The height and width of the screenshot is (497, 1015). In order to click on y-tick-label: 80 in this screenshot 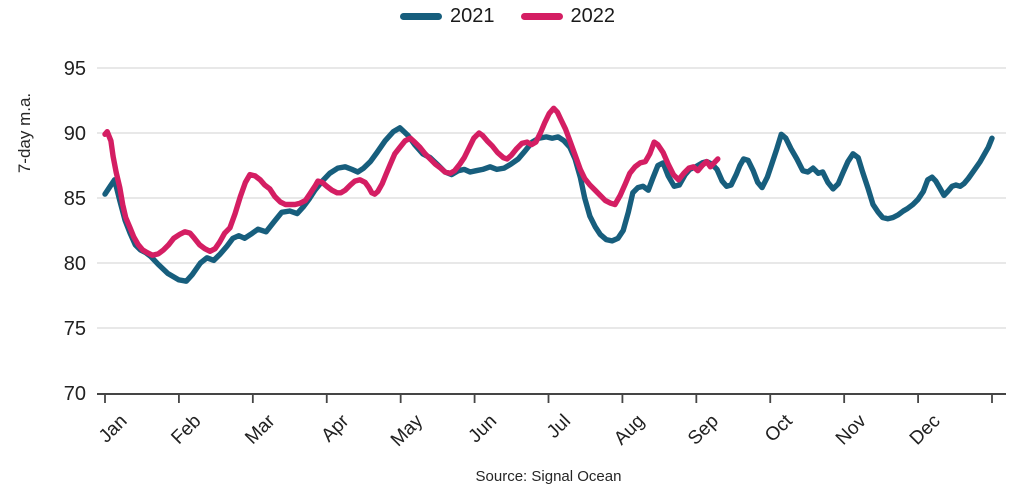, I will do `click(75, 264)`.